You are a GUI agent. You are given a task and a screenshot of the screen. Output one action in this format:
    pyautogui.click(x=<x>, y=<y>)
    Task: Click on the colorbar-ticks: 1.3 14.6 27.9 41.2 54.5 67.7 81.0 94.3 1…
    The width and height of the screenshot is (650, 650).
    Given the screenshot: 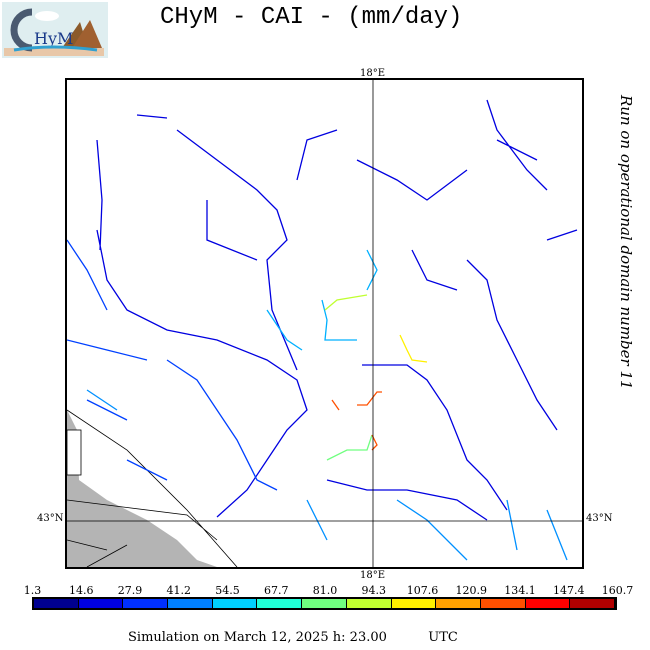 What is the action you would take?
    pyautogui.click(x=325, y=590)
    